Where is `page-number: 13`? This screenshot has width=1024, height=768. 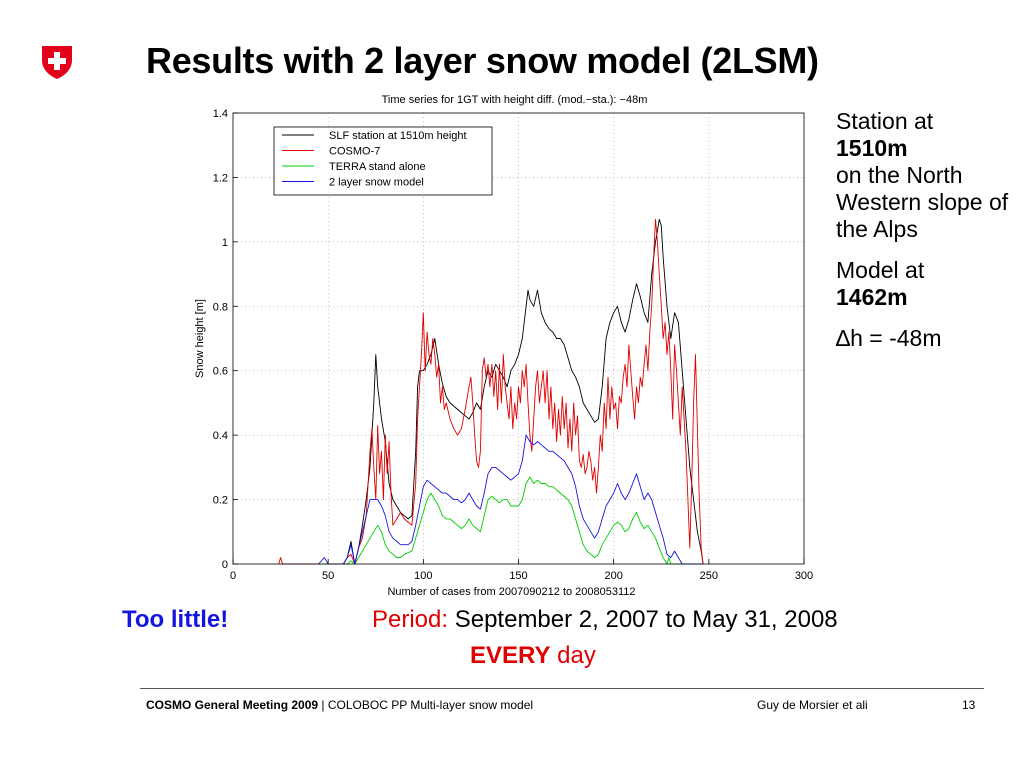
page-number: 13 is located at coordinates (969, 705).